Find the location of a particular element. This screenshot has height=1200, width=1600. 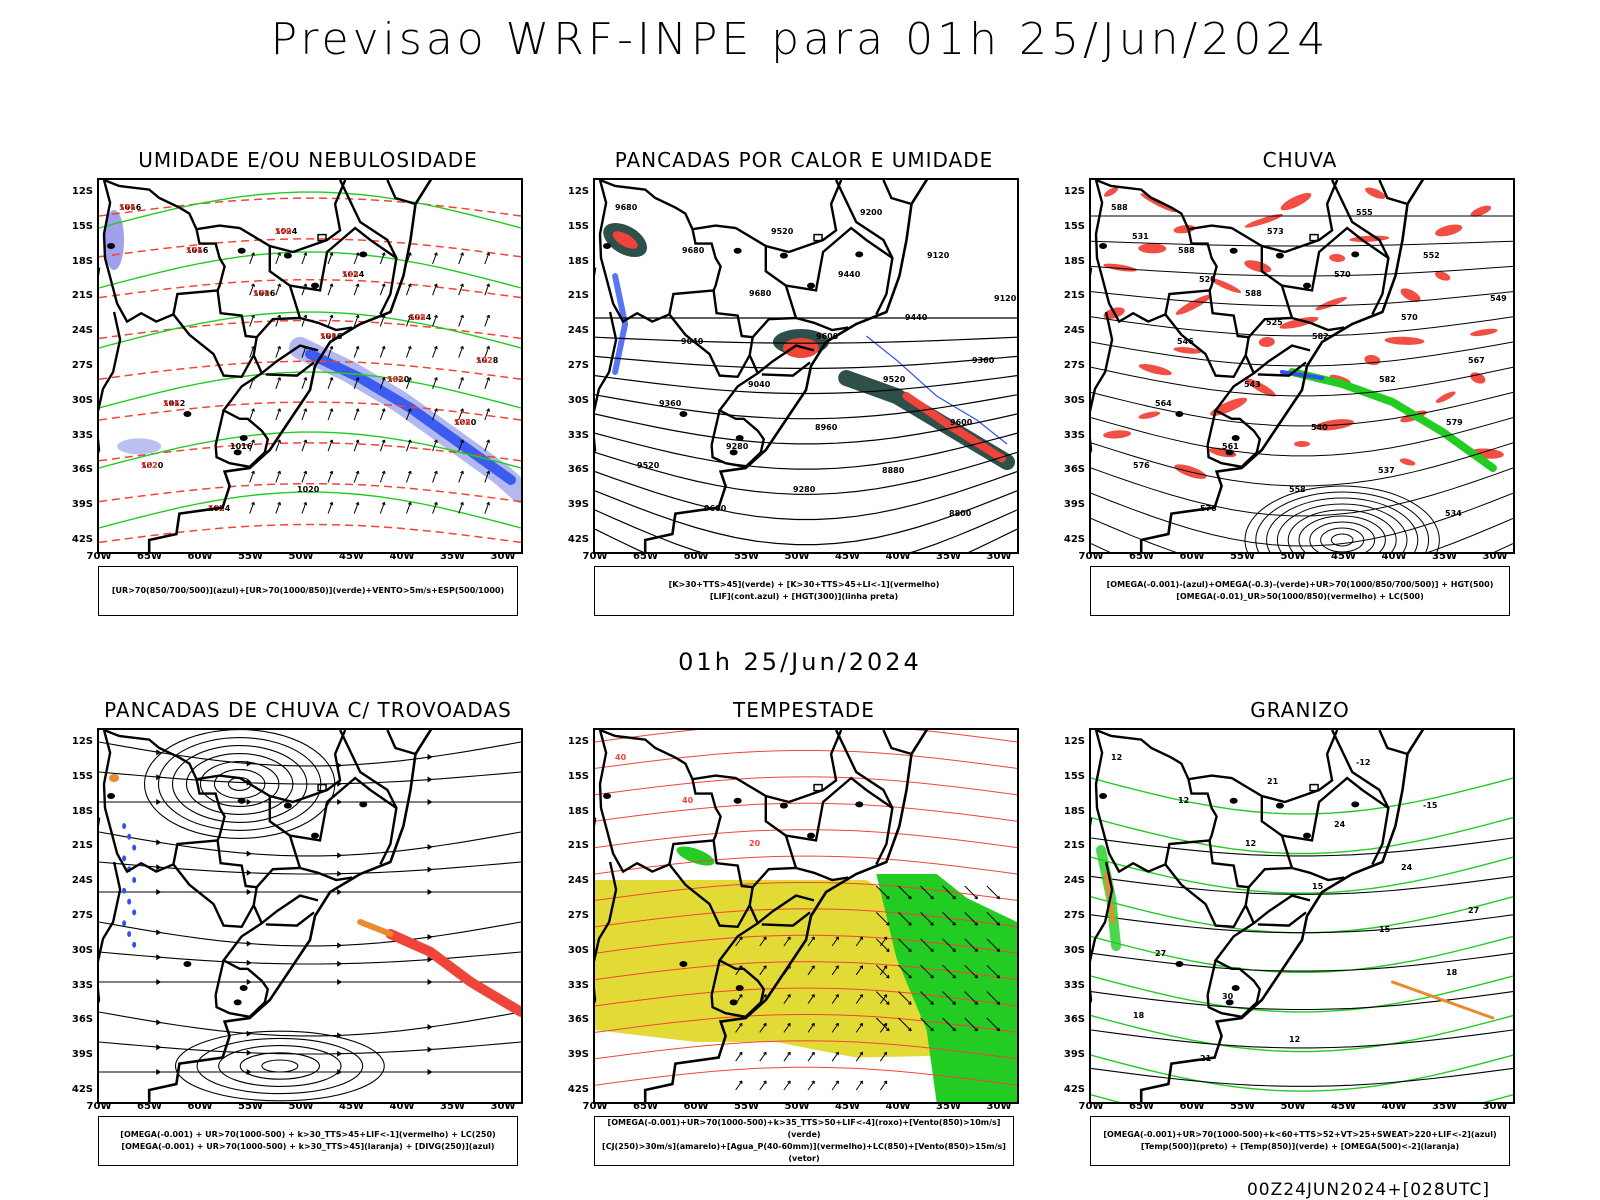

contour-label: 534 is located at coordinates (1453, 513).